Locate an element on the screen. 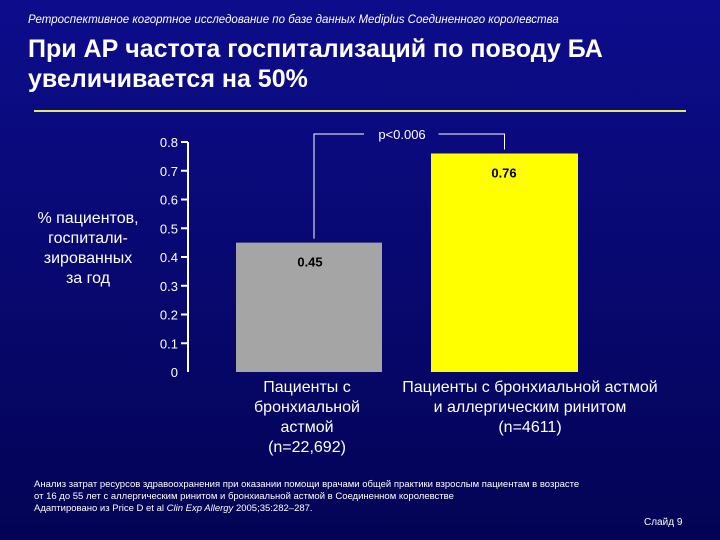 The height and width of the screenshot is (540, 720). category-label-line: (n=4611) is located at coordinates (530, 427).